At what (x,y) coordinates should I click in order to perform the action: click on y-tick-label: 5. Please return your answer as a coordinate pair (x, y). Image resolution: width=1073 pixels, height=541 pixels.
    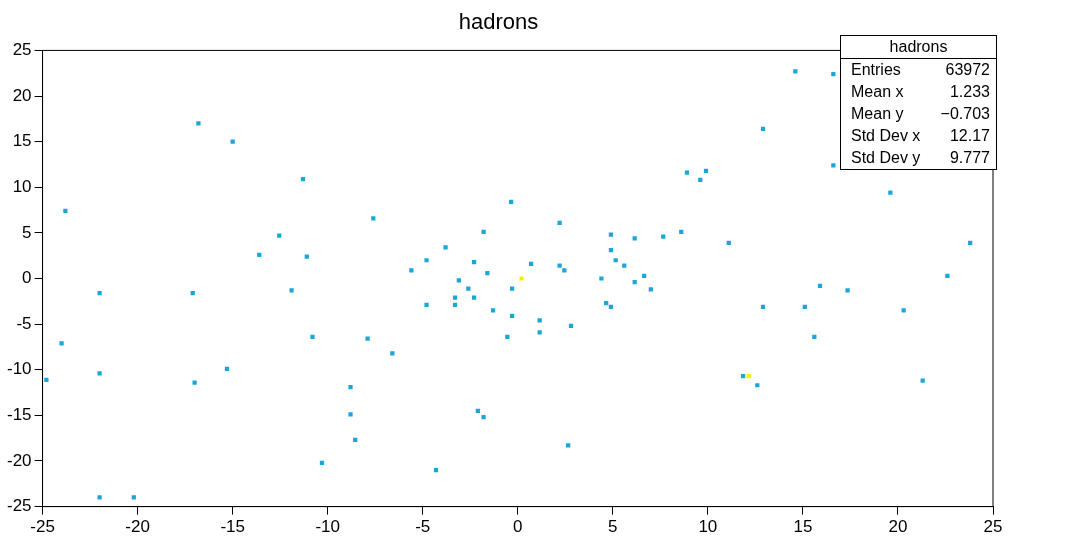
    Looking at the image, I should click on (27, 232).